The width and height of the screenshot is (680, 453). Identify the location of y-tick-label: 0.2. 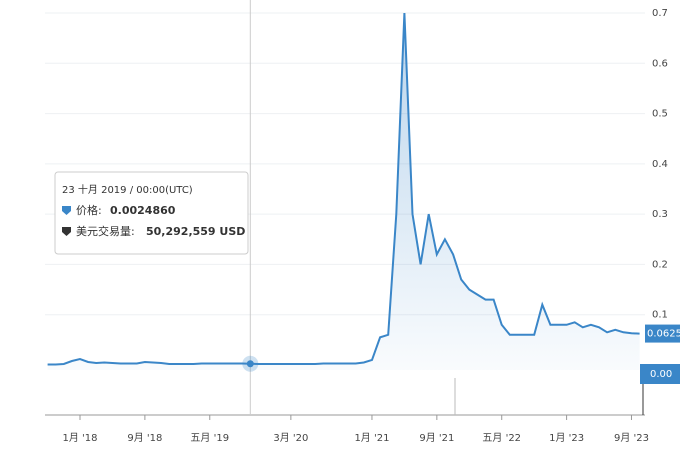
(660, 264).